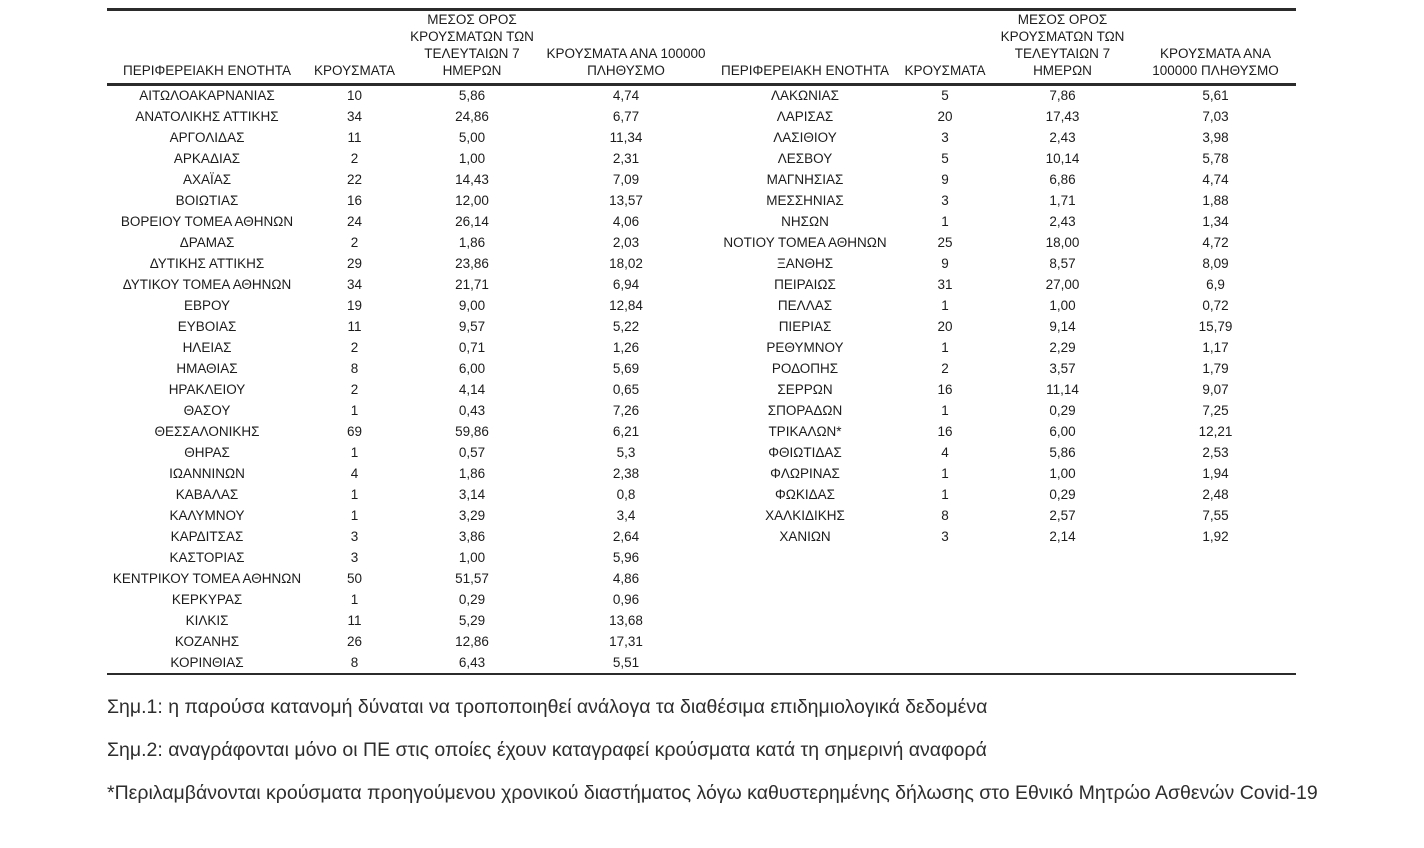  Describe the element at coordinates (805, 326) in the screenshot. I see `region-cell: ΠΙΕΡΙΑΣ` at that location.